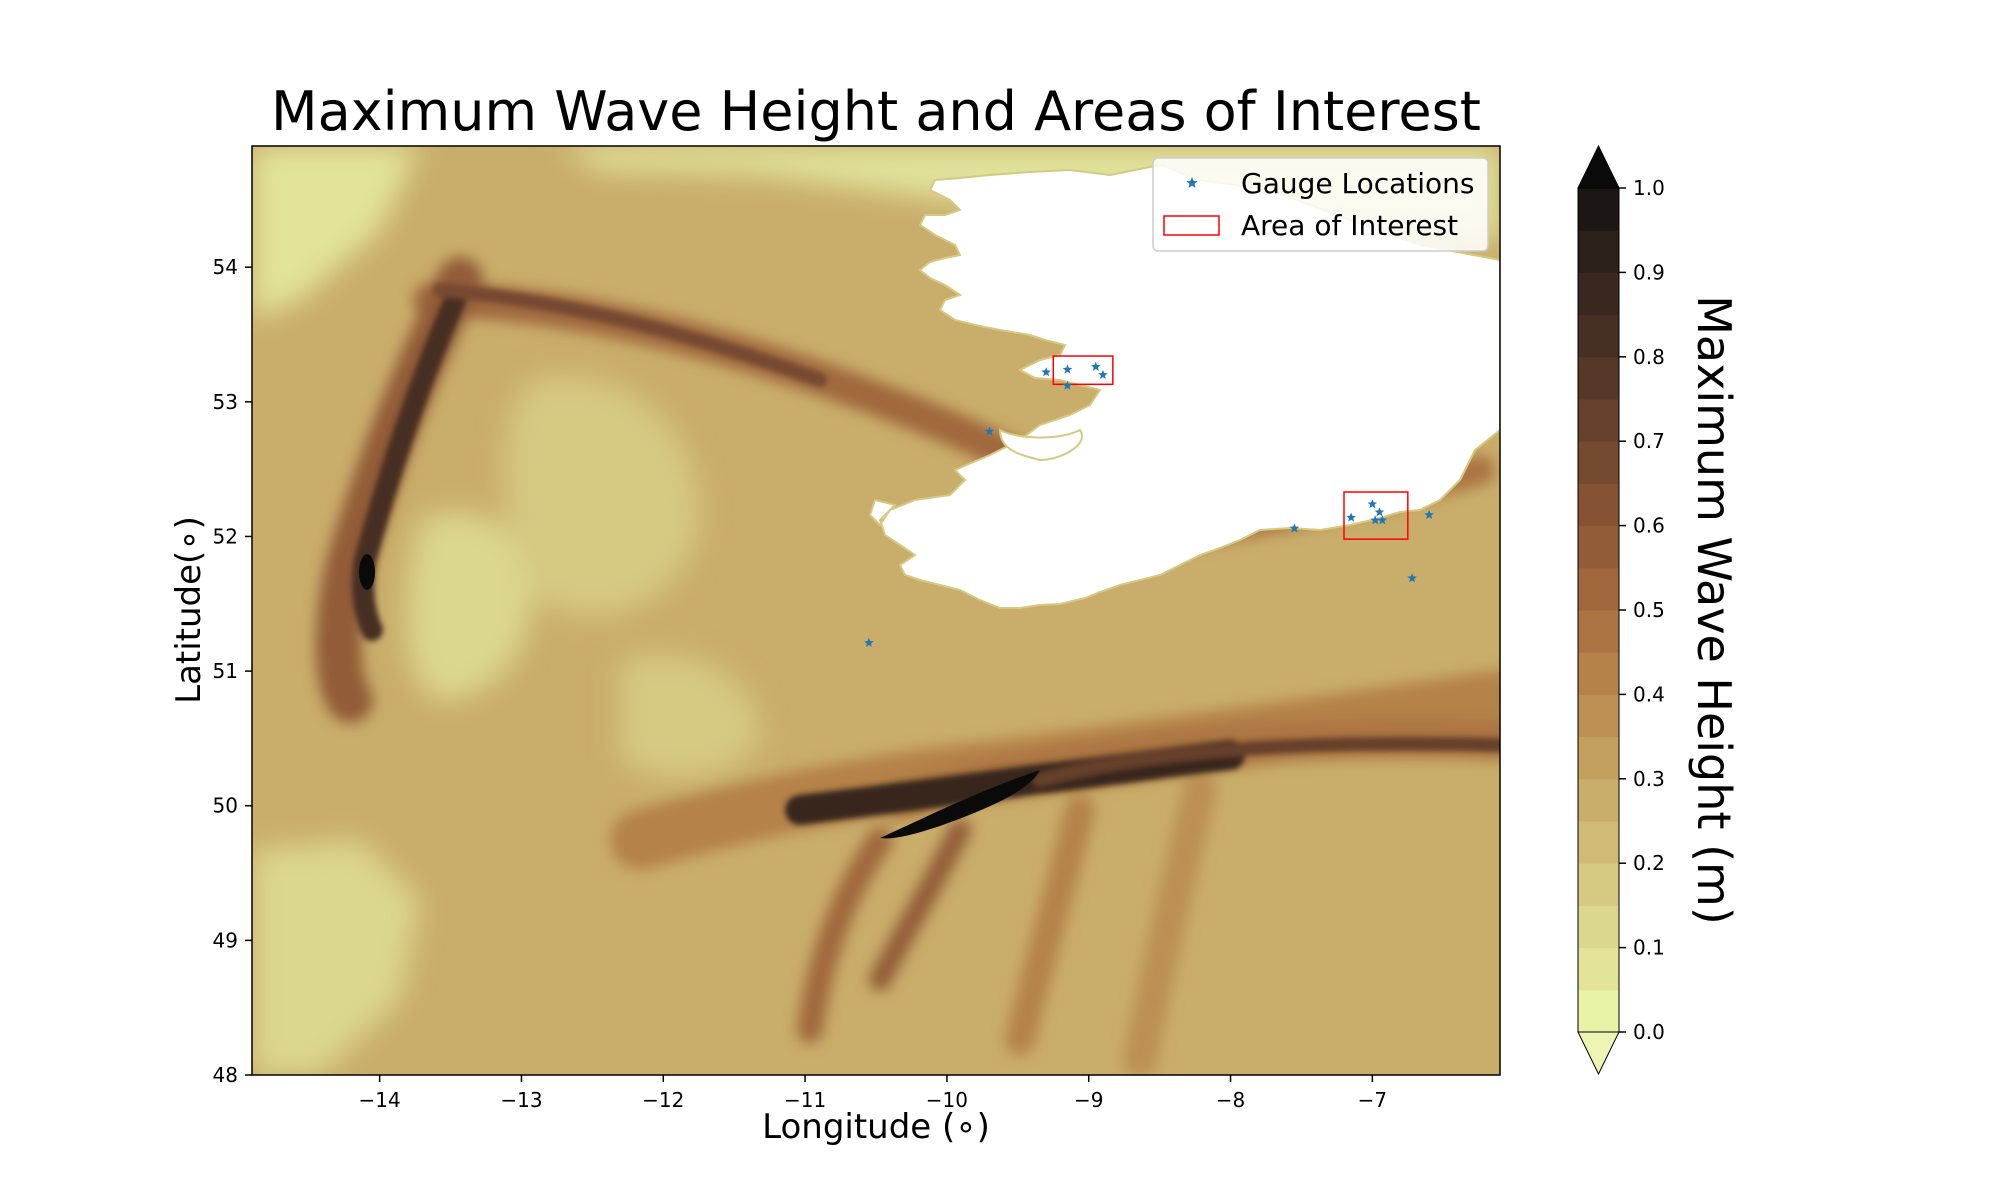 The width and height of the screenshot is (2000, 1204). Describe the element at coordinates (1266, 761) in the screenshot. I see `high-wave-band-southeast` at that location.